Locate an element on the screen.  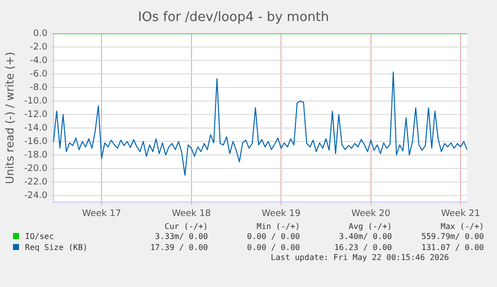
y-tick-label: -10.0 is located at coordinates (36, 101).